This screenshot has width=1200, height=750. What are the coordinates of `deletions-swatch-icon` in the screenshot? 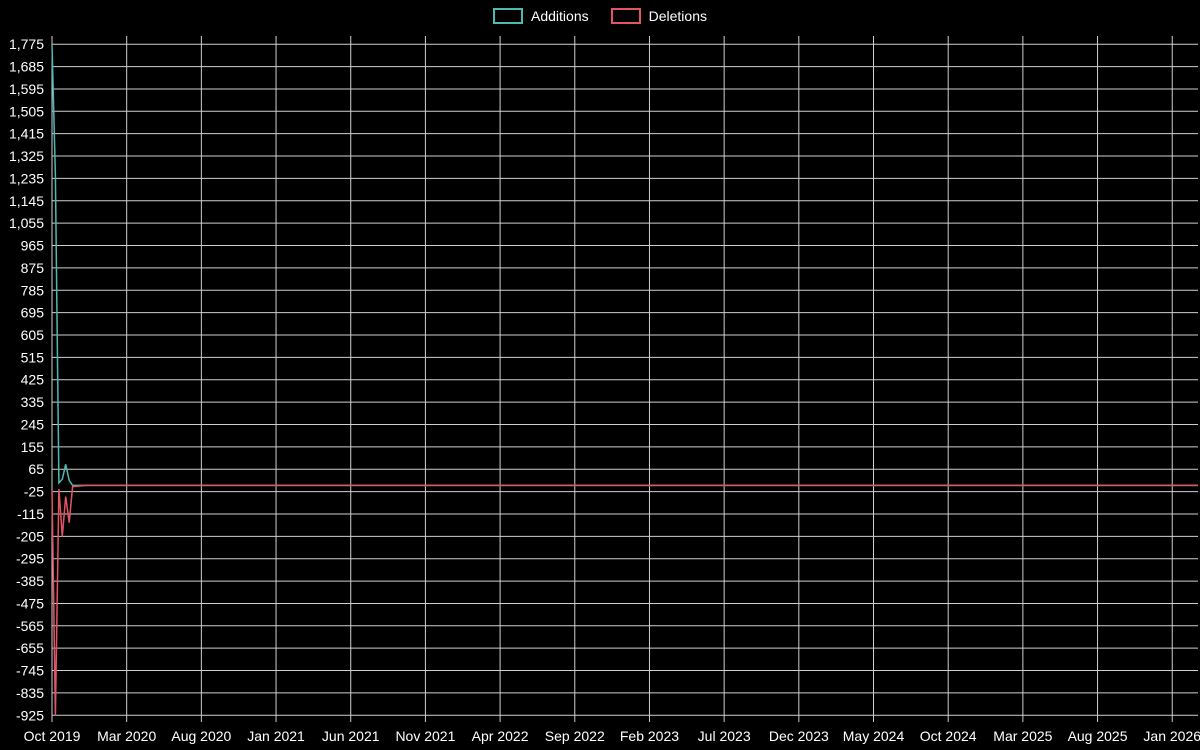 It's located at (625, 16).